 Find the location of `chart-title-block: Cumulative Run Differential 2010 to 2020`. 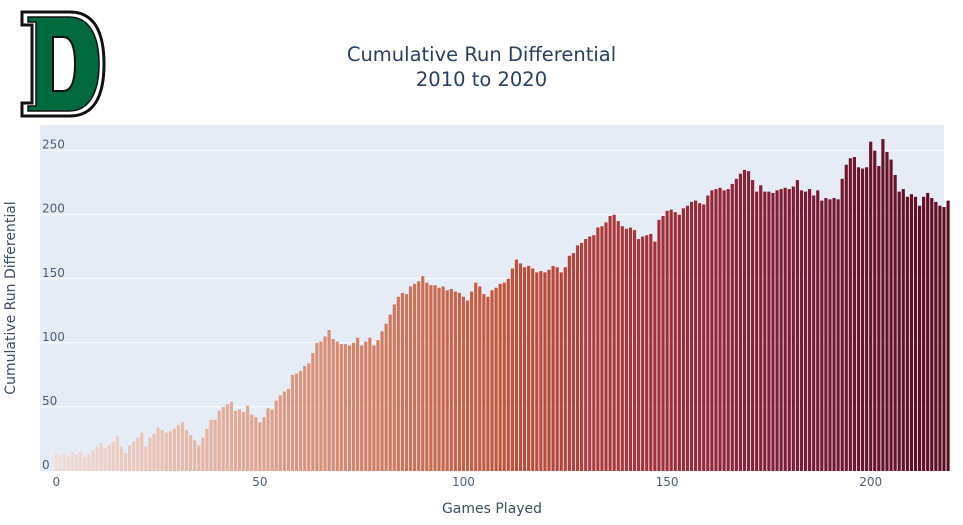

chart-title-block: Cumulative Run Differential 2010 to 2020 is located at coordinates (481, 67).